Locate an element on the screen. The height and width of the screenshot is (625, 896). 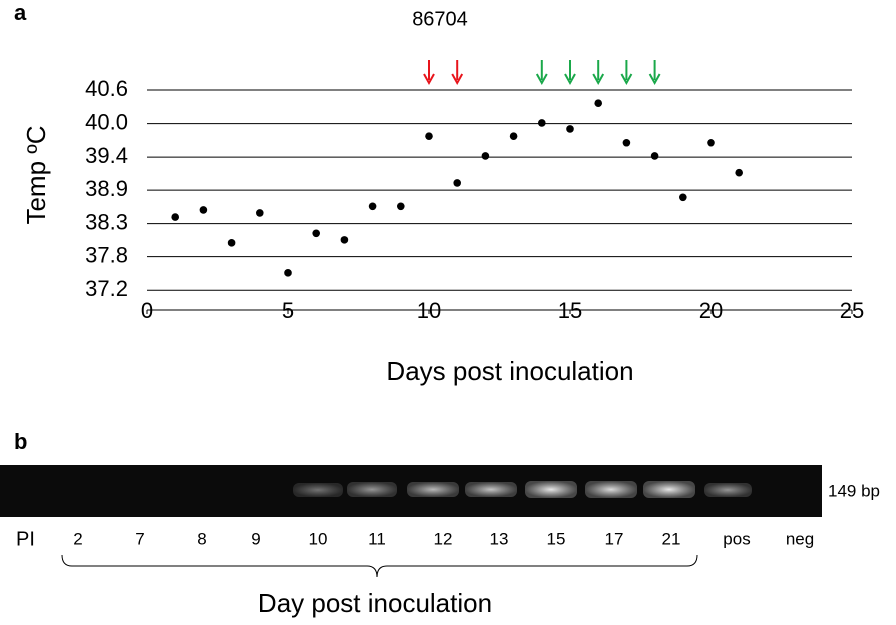
lane-labels: 2 7 8 9 10 11 12 13 15 17 21 pos neg is located at coordinates (443, 538).